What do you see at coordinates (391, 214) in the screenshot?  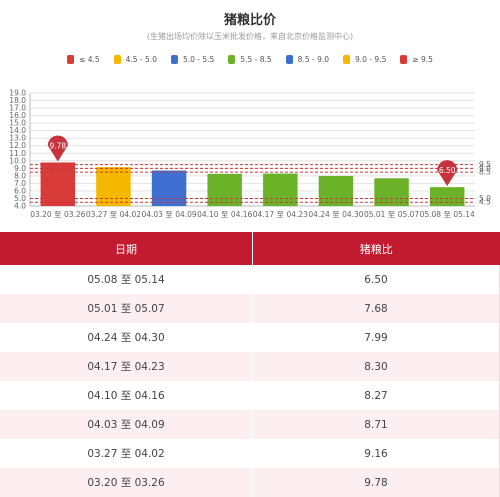 I see `x-tick-label: 05.01 至 05.07` at bounding box center [391, 214].